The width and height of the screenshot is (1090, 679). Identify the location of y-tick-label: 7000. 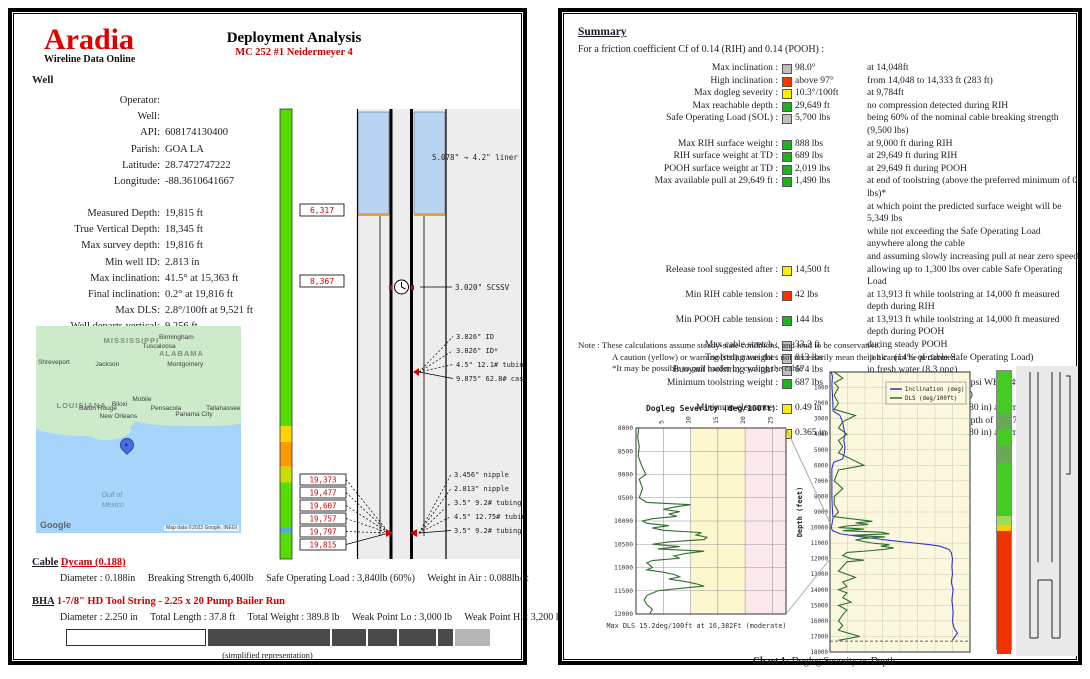
(821, 482).